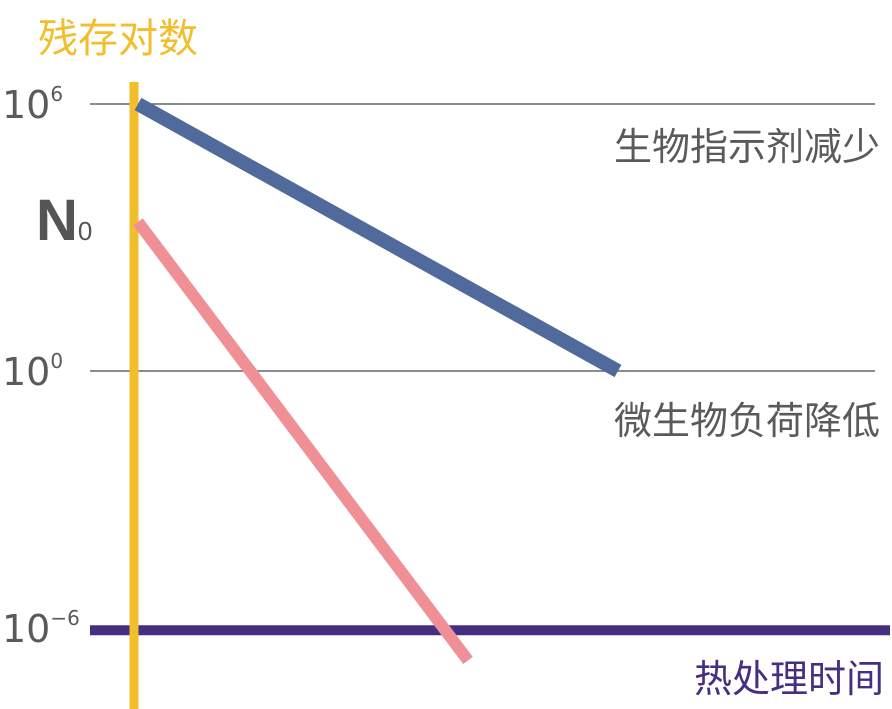  Describe the element at coordinates (746, 421) in the screenshot. I see `bioburden-label: 微生物负荷降低` at that location.